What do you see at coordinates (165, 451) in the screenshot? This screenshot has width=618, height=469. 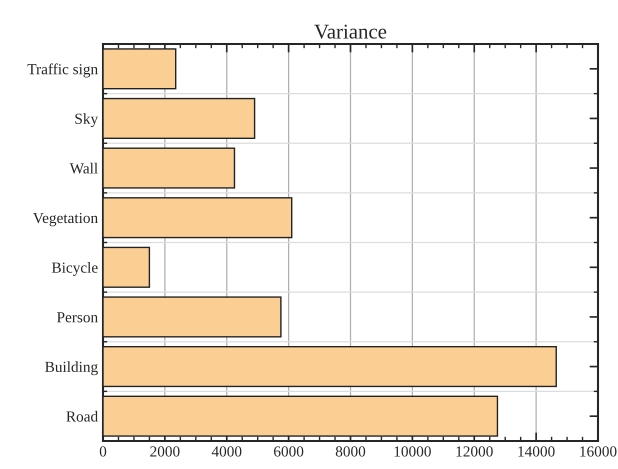 I see `x-tick-label: 2000` at bounding box center [165, 451].